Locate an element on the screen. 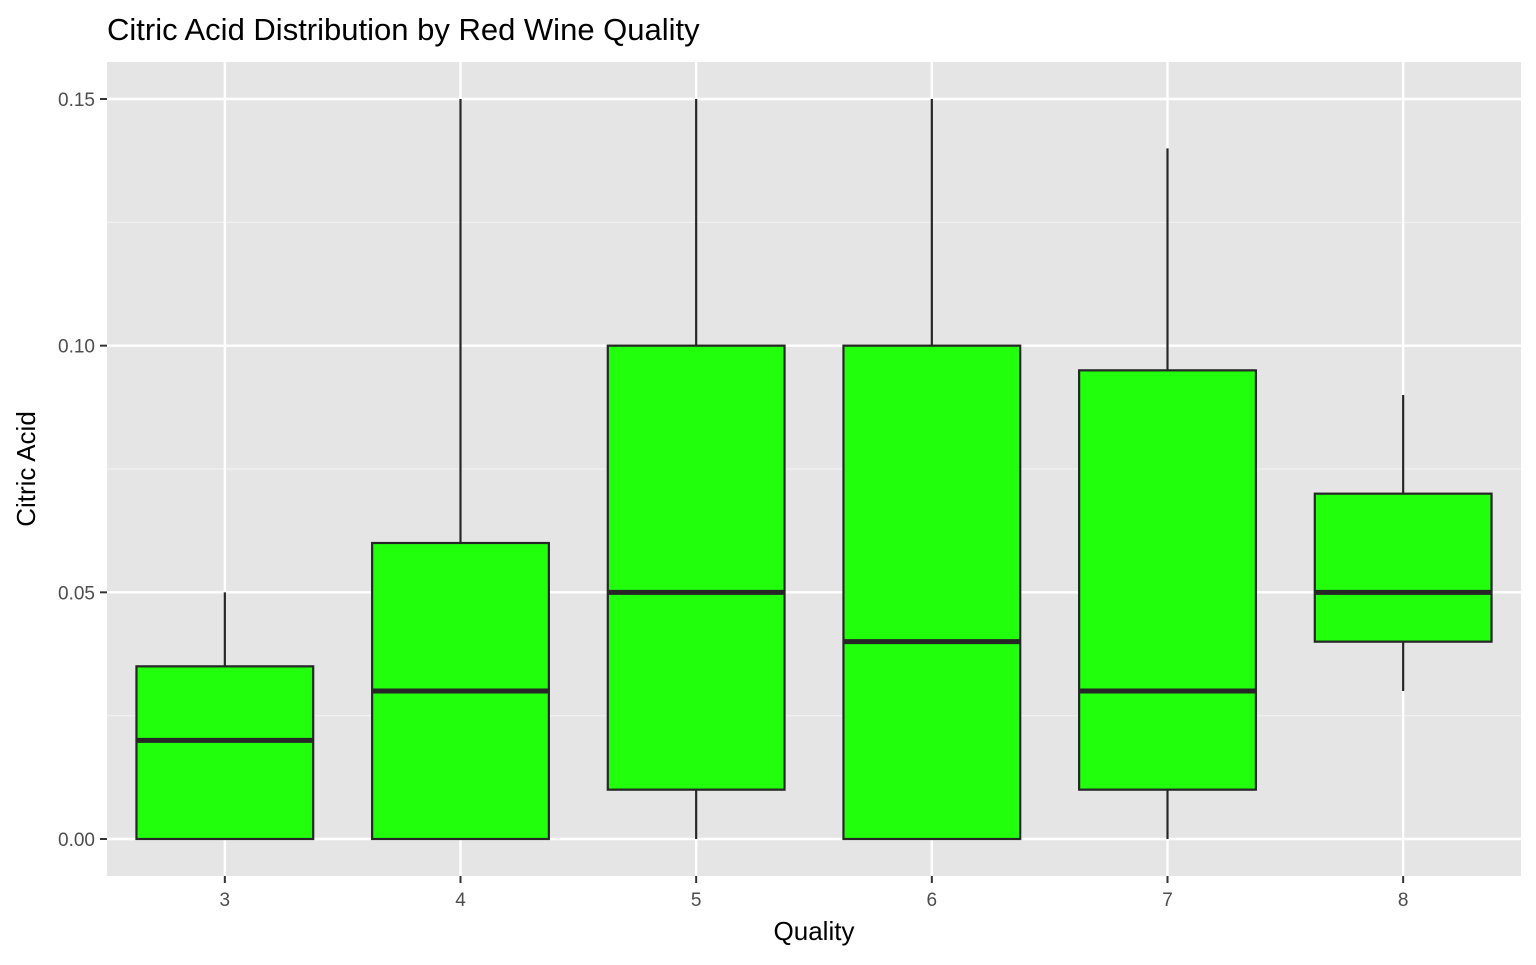 This screenshot has width=1536, height=965. x-tick-label: 3 is located at coordinates (225, 900).